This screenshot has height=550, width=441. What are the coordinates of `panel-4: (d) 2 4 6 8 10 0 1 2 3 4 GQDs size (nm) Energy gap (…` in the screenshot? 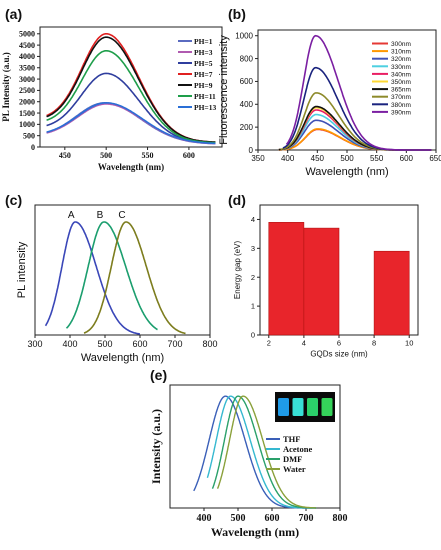 It's located at (323, 275).